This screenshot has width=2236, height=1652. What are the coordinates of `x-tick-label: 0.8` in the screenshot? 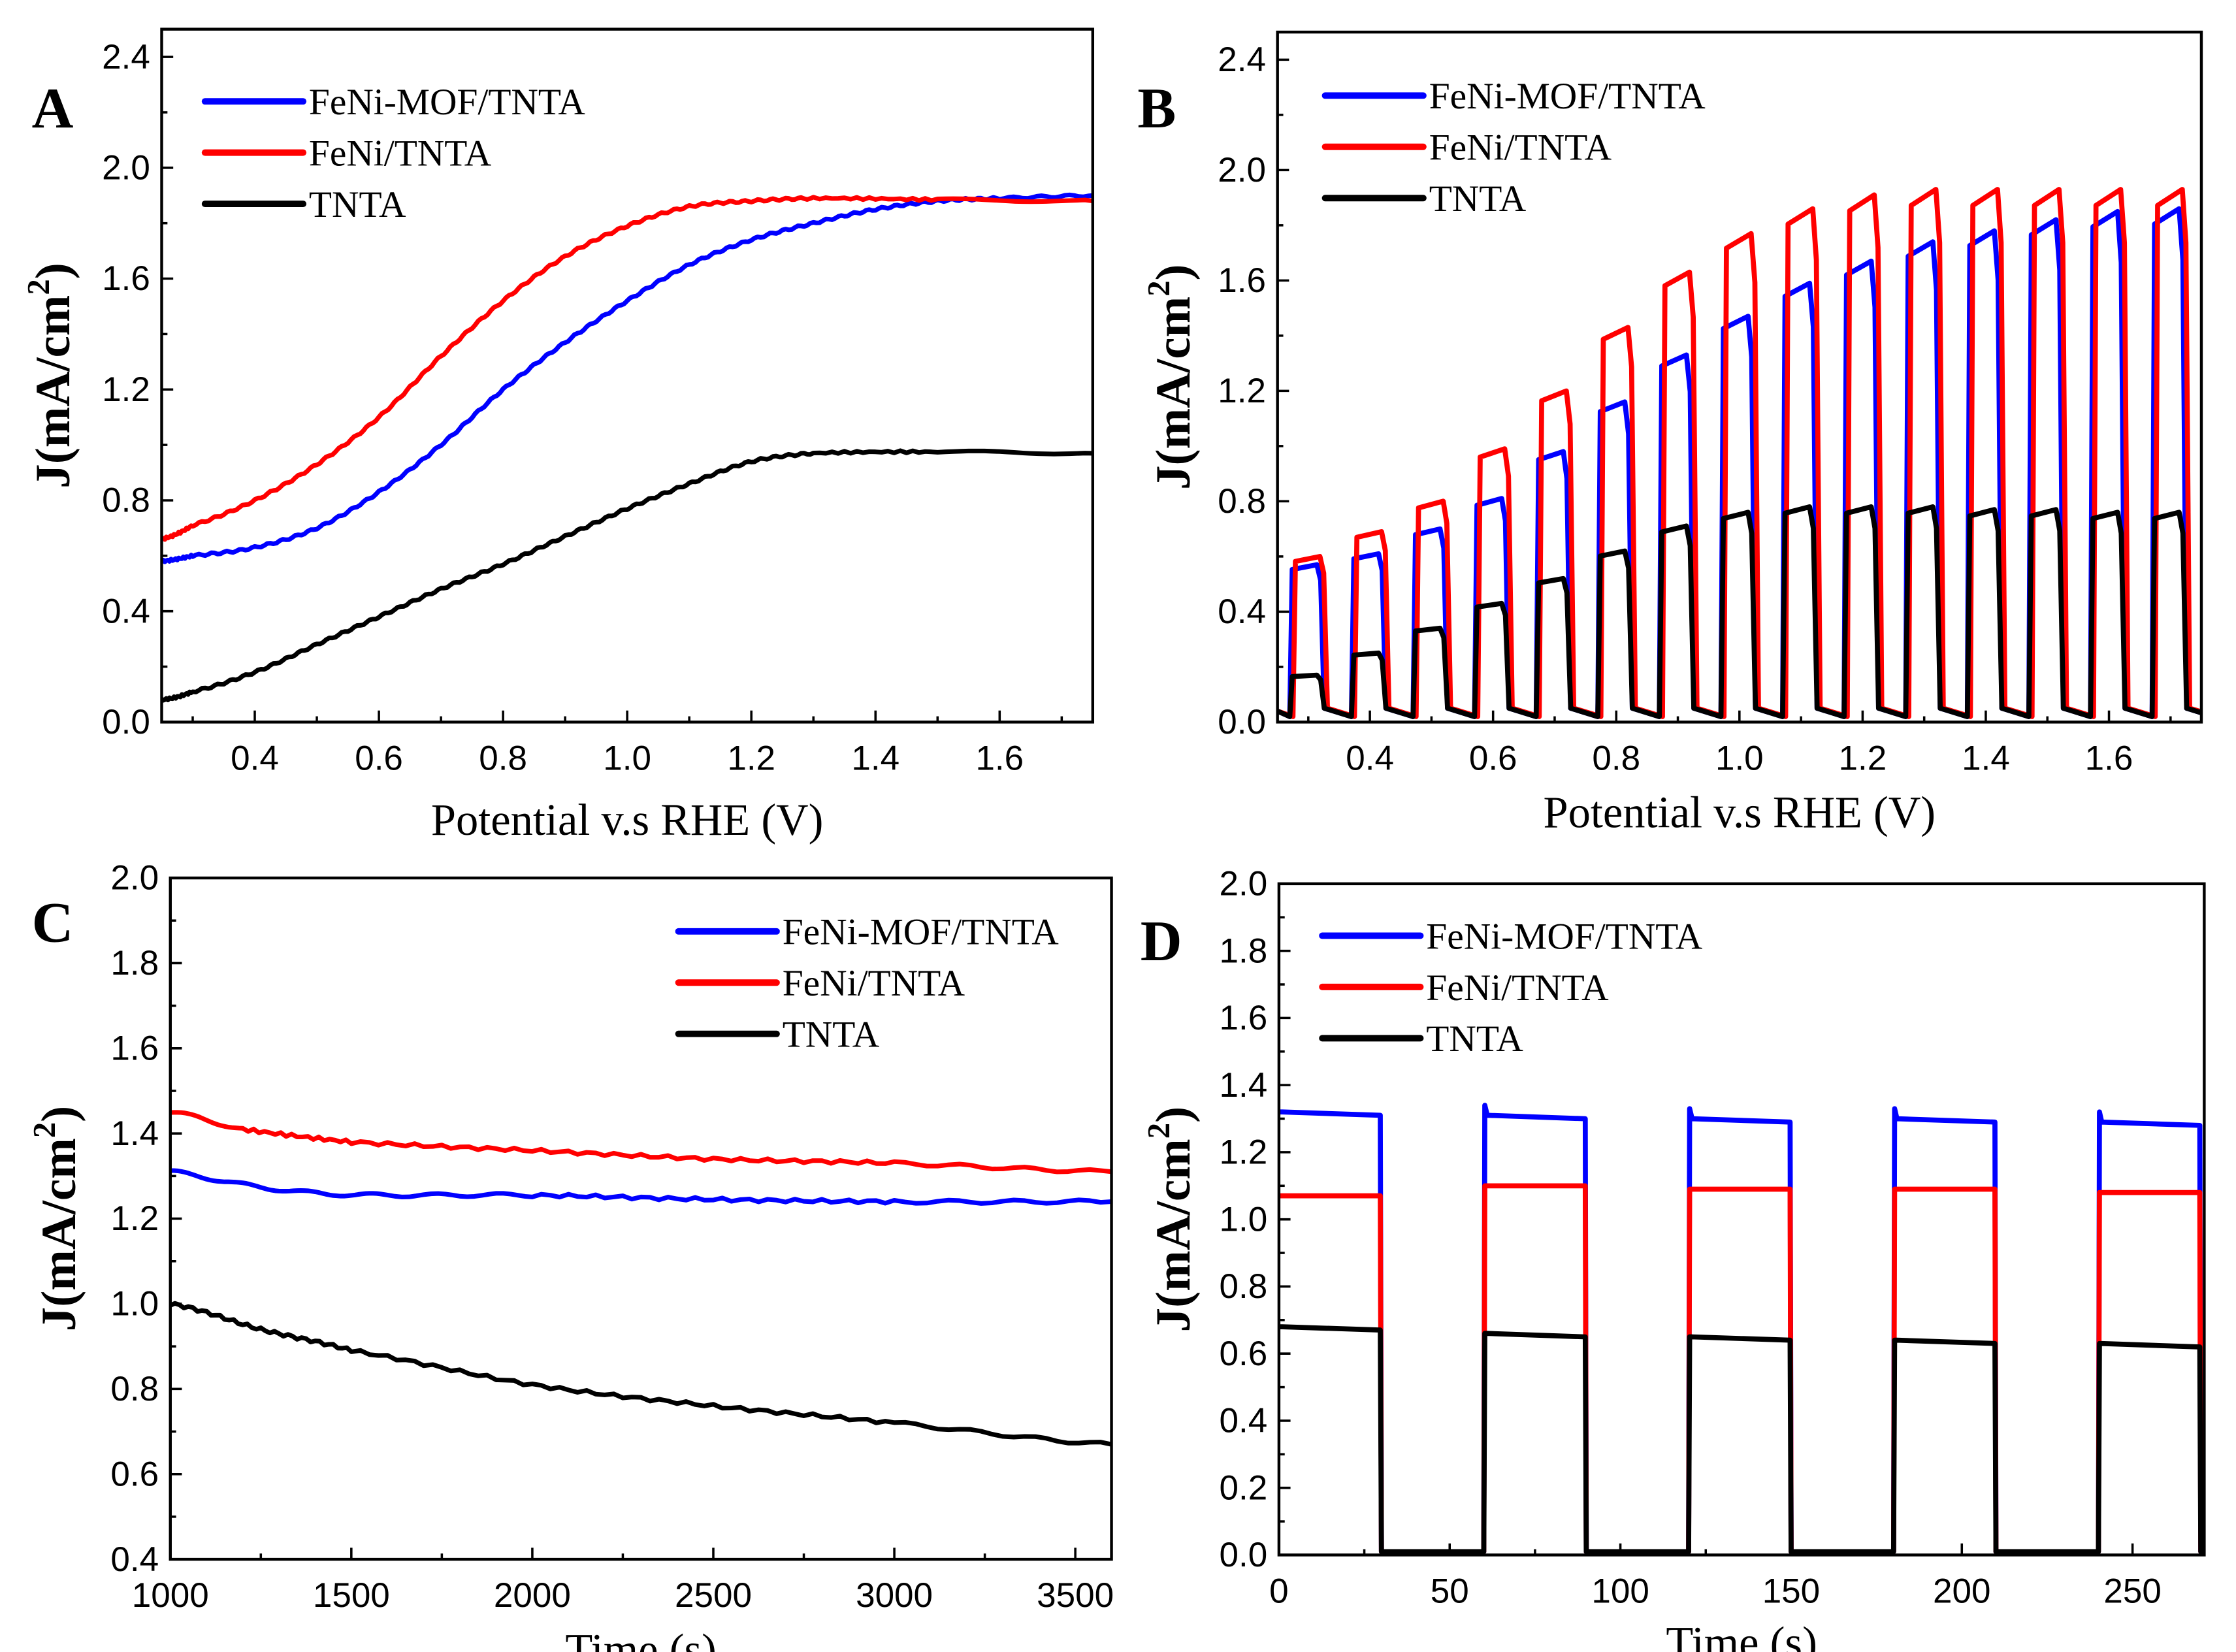 It's located at (1616, 758).